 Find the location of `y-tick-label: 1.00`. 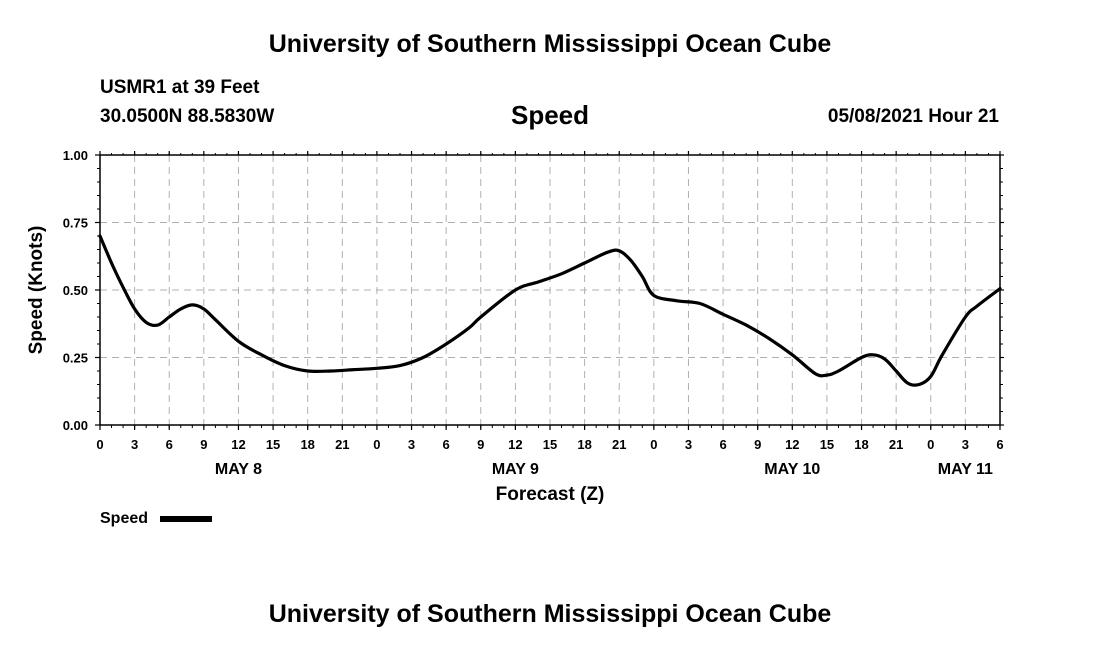

y-tick-label: 1.00 is located at coordinates (75, 155).